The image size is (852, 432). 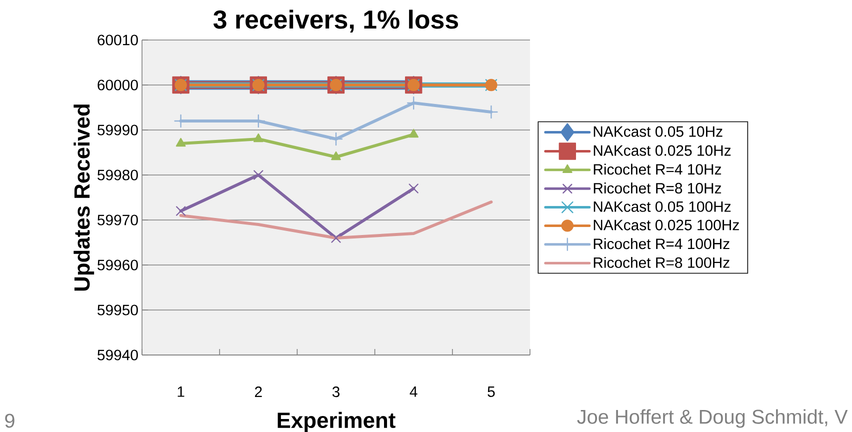 I want to click on text: Joe Hoffert & Doug Schmidt, V, so click(x=712, y=418).